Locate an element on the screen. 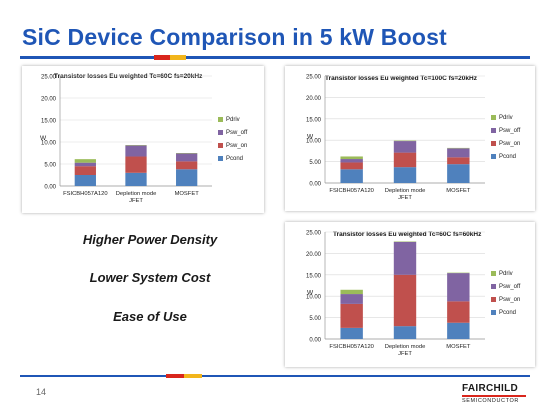 The width and height of the screenshot is (550, 411). bullet-higher-power-density: Higher Power Density is located at coordinates (150, 239).